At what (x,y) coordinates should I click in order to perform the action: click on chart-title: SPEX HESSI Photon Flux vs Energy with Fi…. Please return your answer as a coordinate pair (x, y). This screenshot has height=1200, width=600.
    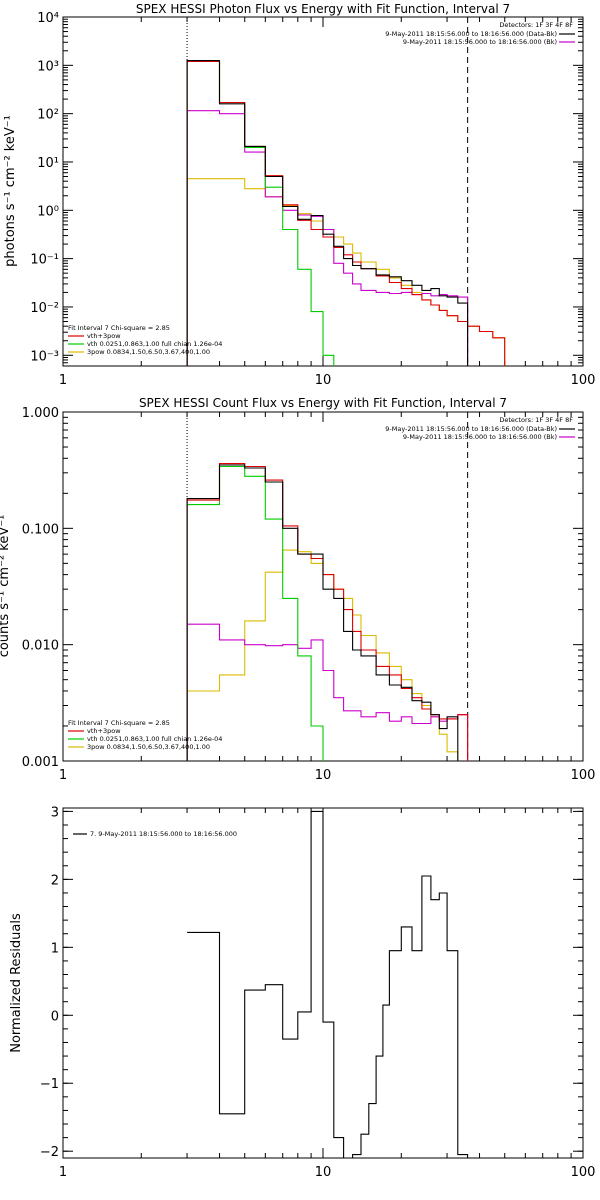
    Looking at the image, I should click on (323, 9).